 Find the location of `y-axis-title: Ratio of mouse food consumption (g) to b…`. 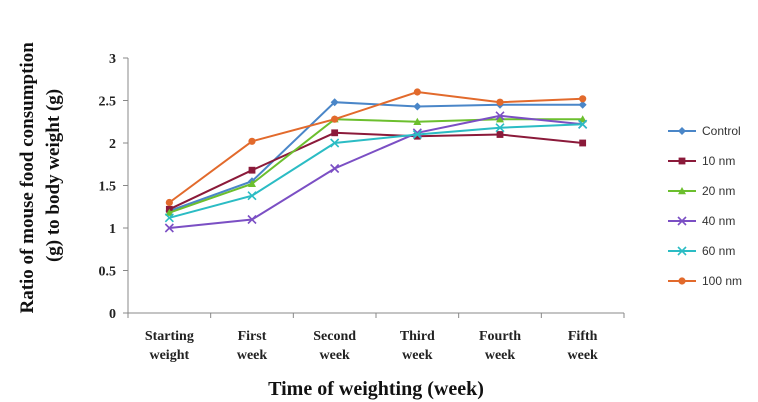

y-axis-title: Ratio of mouse food consumption (g) to b… is located at coordinates (40, 175).